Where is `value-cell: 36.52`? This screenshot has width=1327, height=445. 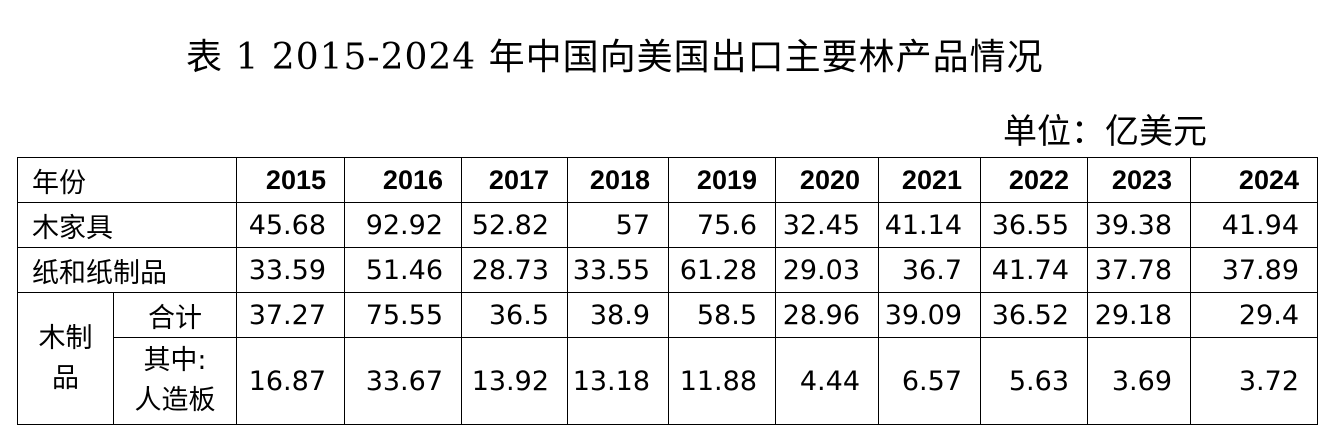
value-cell: 36.52 is located at coordinates (1034, 315).